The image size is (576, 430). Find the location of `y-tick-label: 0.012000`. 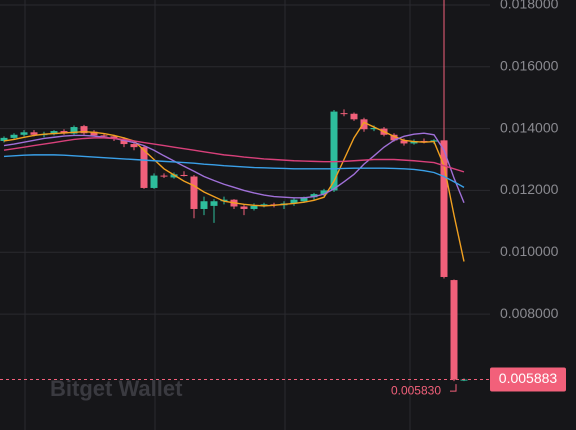

y-tick-label: 0.012000 is located at coordinates (529, 189).